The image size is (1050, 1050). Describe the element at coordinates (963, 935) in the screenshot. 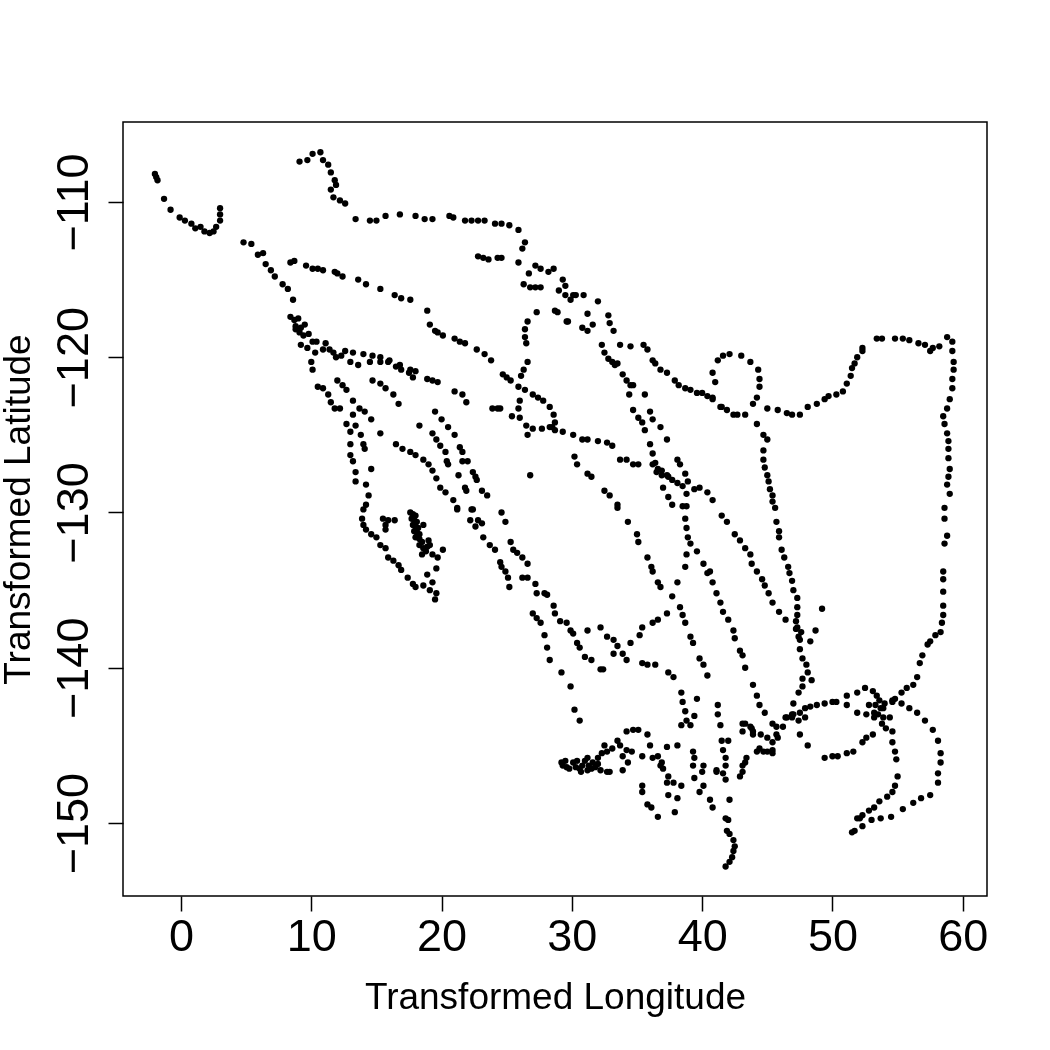

I see `x-tick-label: 60` at that location.